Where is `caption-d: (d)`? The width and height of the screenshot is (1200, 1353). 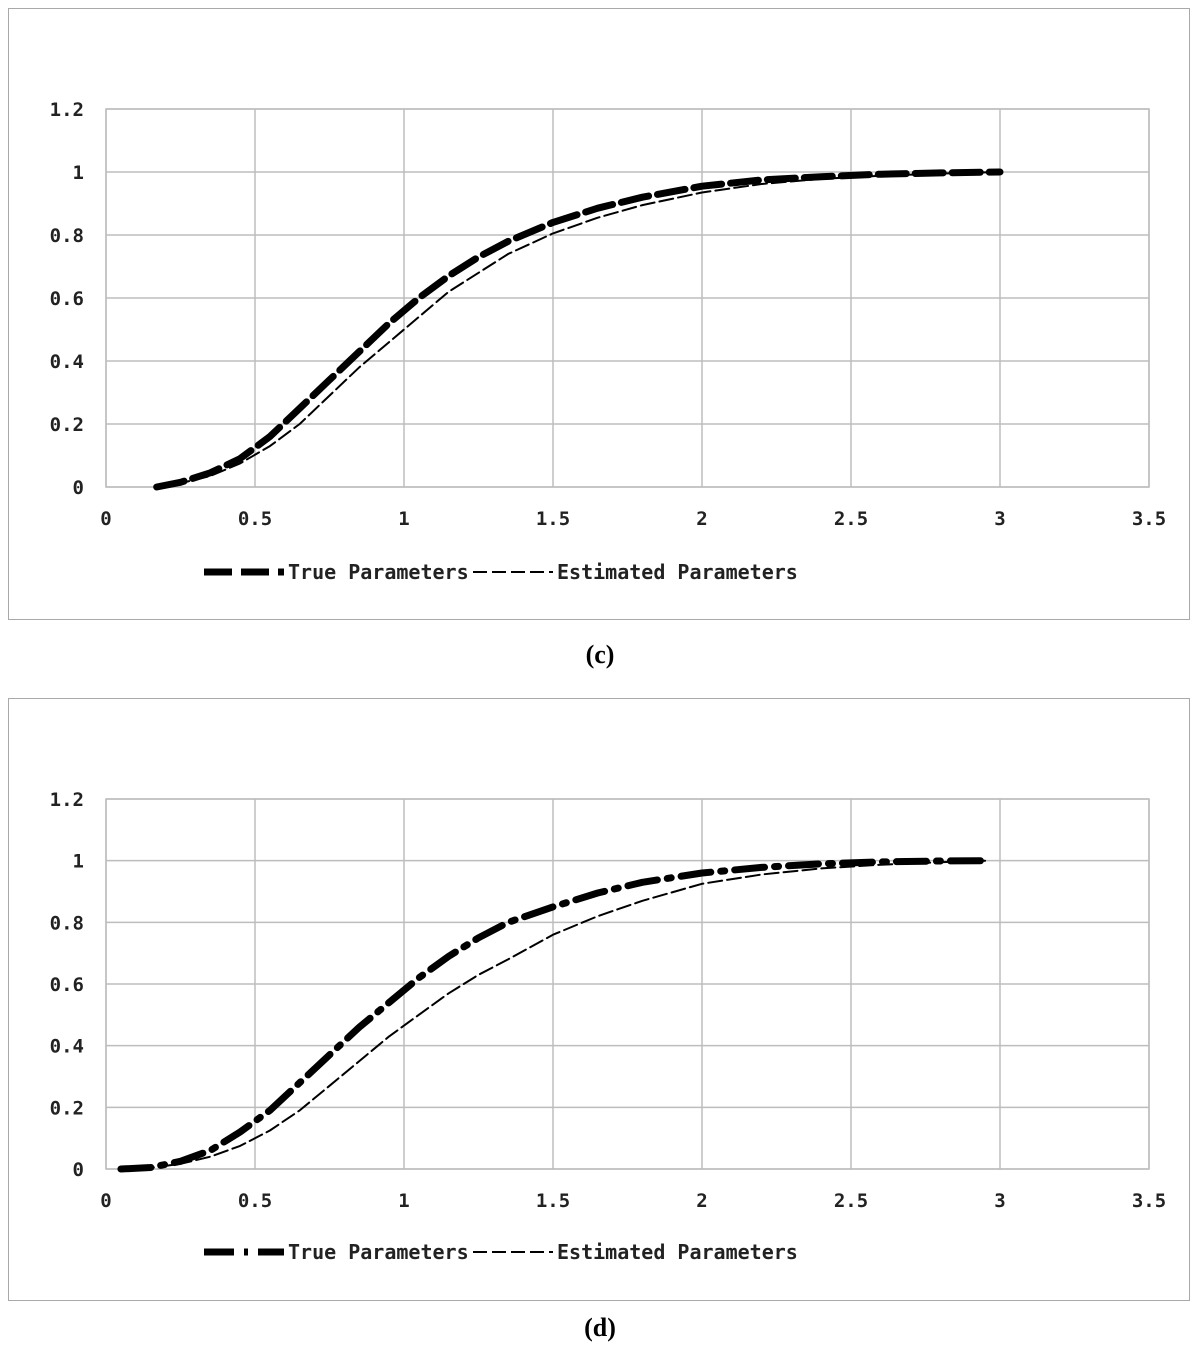 caption-d: (d) is located at coordinates (600, 1327).